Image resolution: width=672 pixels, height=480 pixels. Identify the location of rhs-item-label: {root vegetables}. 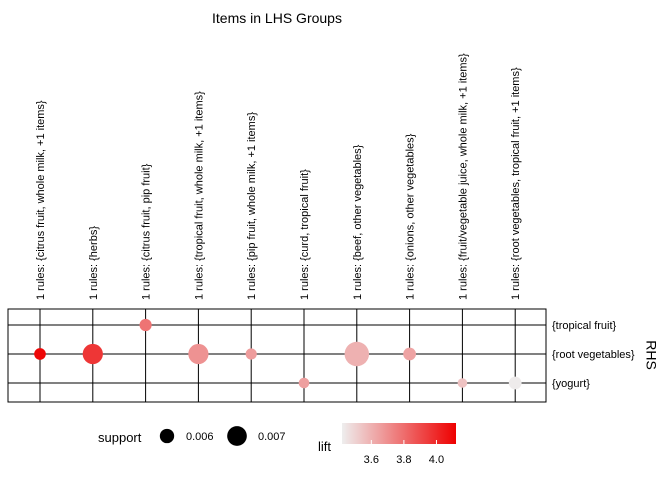
(593, 355).